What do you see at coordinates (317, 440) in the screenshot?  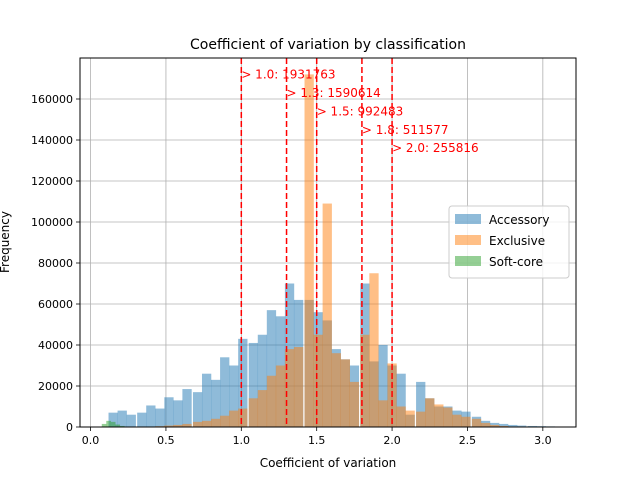 I see `x-tick-label: 1.5` at bounding box center [317, 440].